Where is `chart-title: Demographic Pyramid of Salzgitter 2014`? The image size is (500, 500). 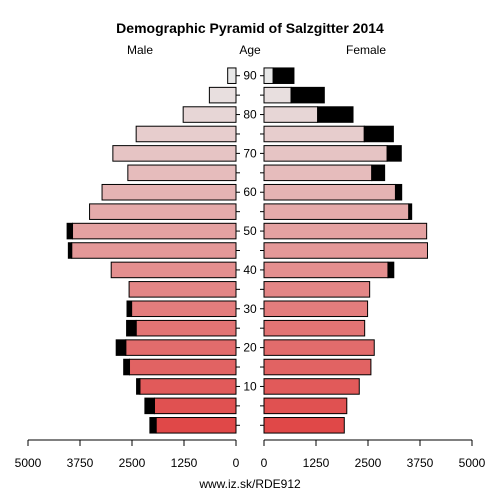 chart-title: Demographic Pyramid of Salzgitter 2014 is located at coordinates (250, 28).